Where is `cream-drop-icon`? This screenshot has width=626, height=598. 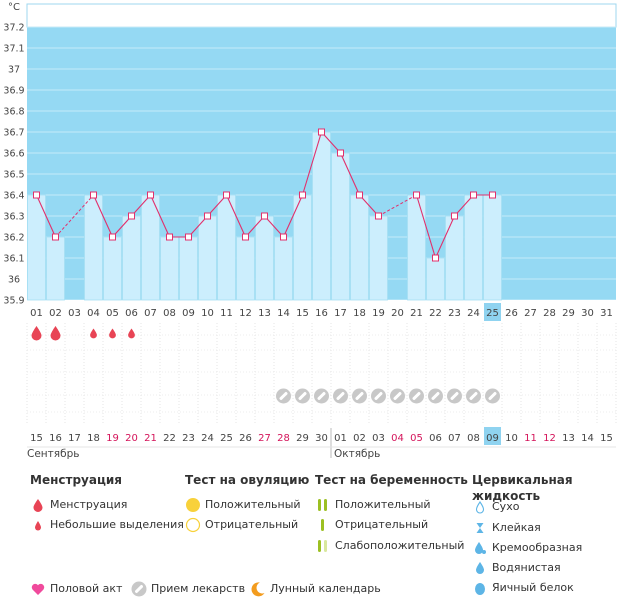 cream-drop-icon is located at coordinates (480, 548).